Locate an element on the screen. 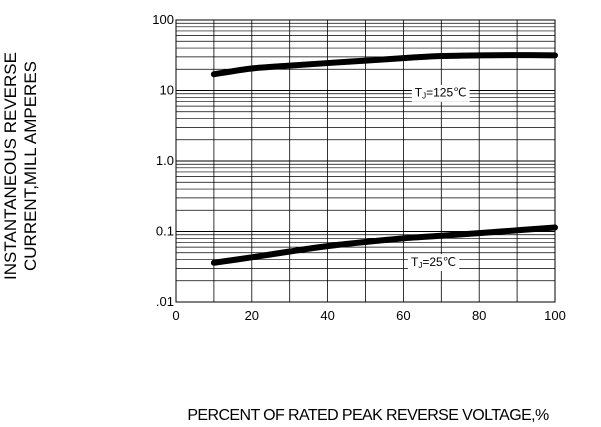  series-label-2: TJ=25℃ is located at coordinates (433, 262).